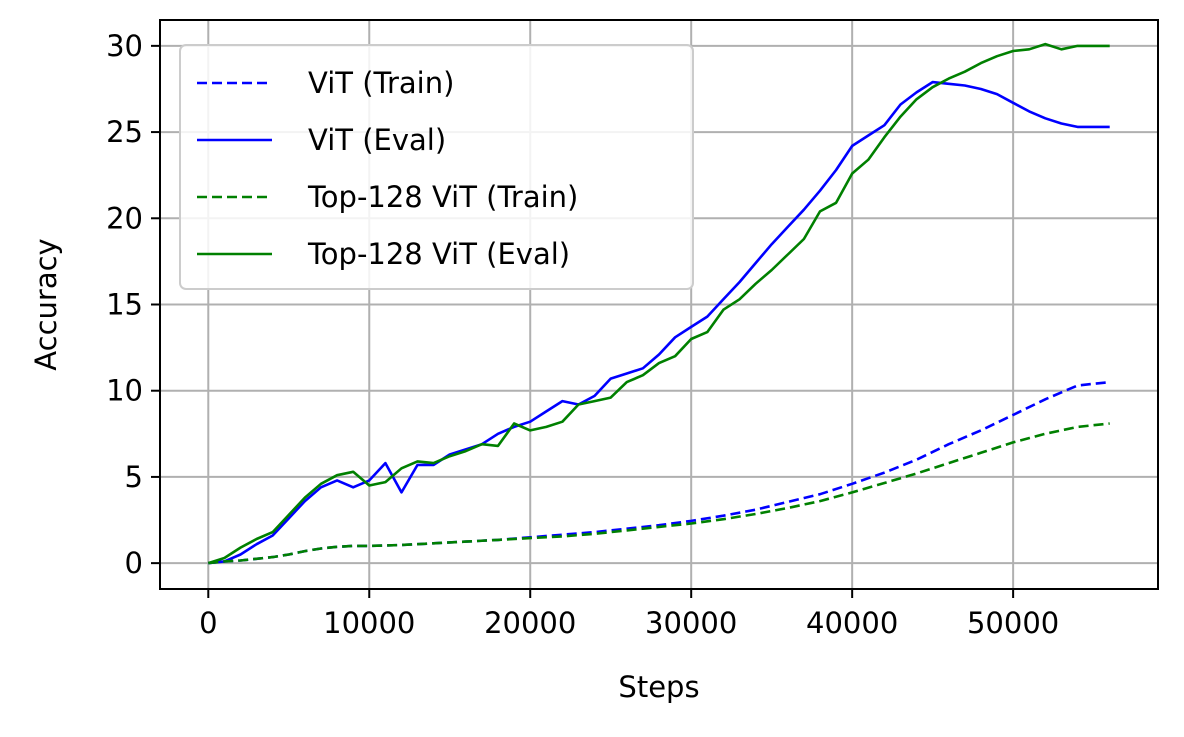 The image size is (1184, 737). What do you see at coordinates (438, 254) in the screenshot?
I see `legend-label: Top-128 ViT (Eval)` at bounding box center [438, 254].